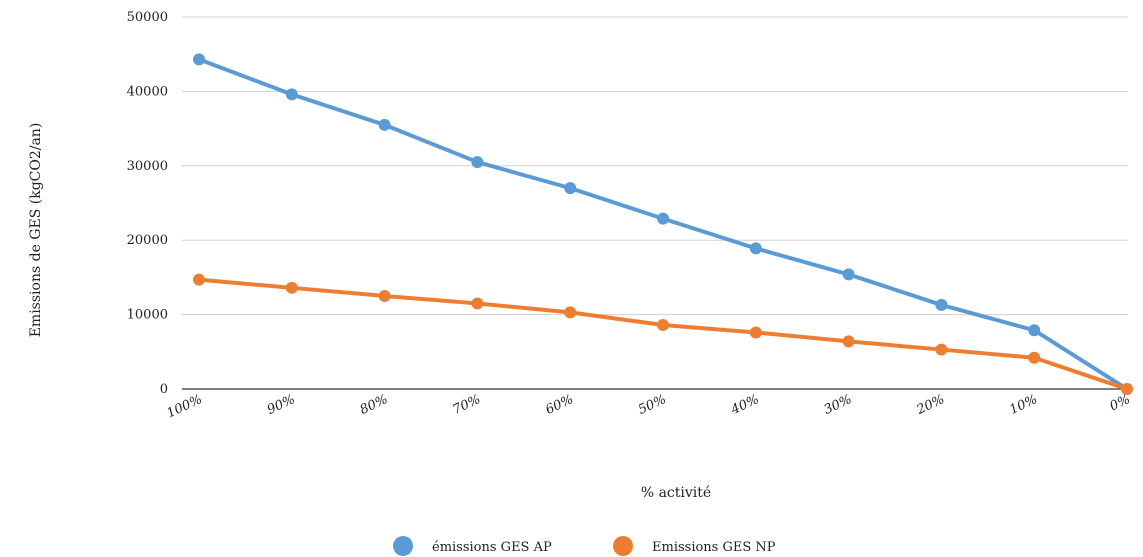 The image size is (1143, 557). Describe the element at coordinates (147, 315) in the screenshot. I see `y-tick-label: 10000` at that location.